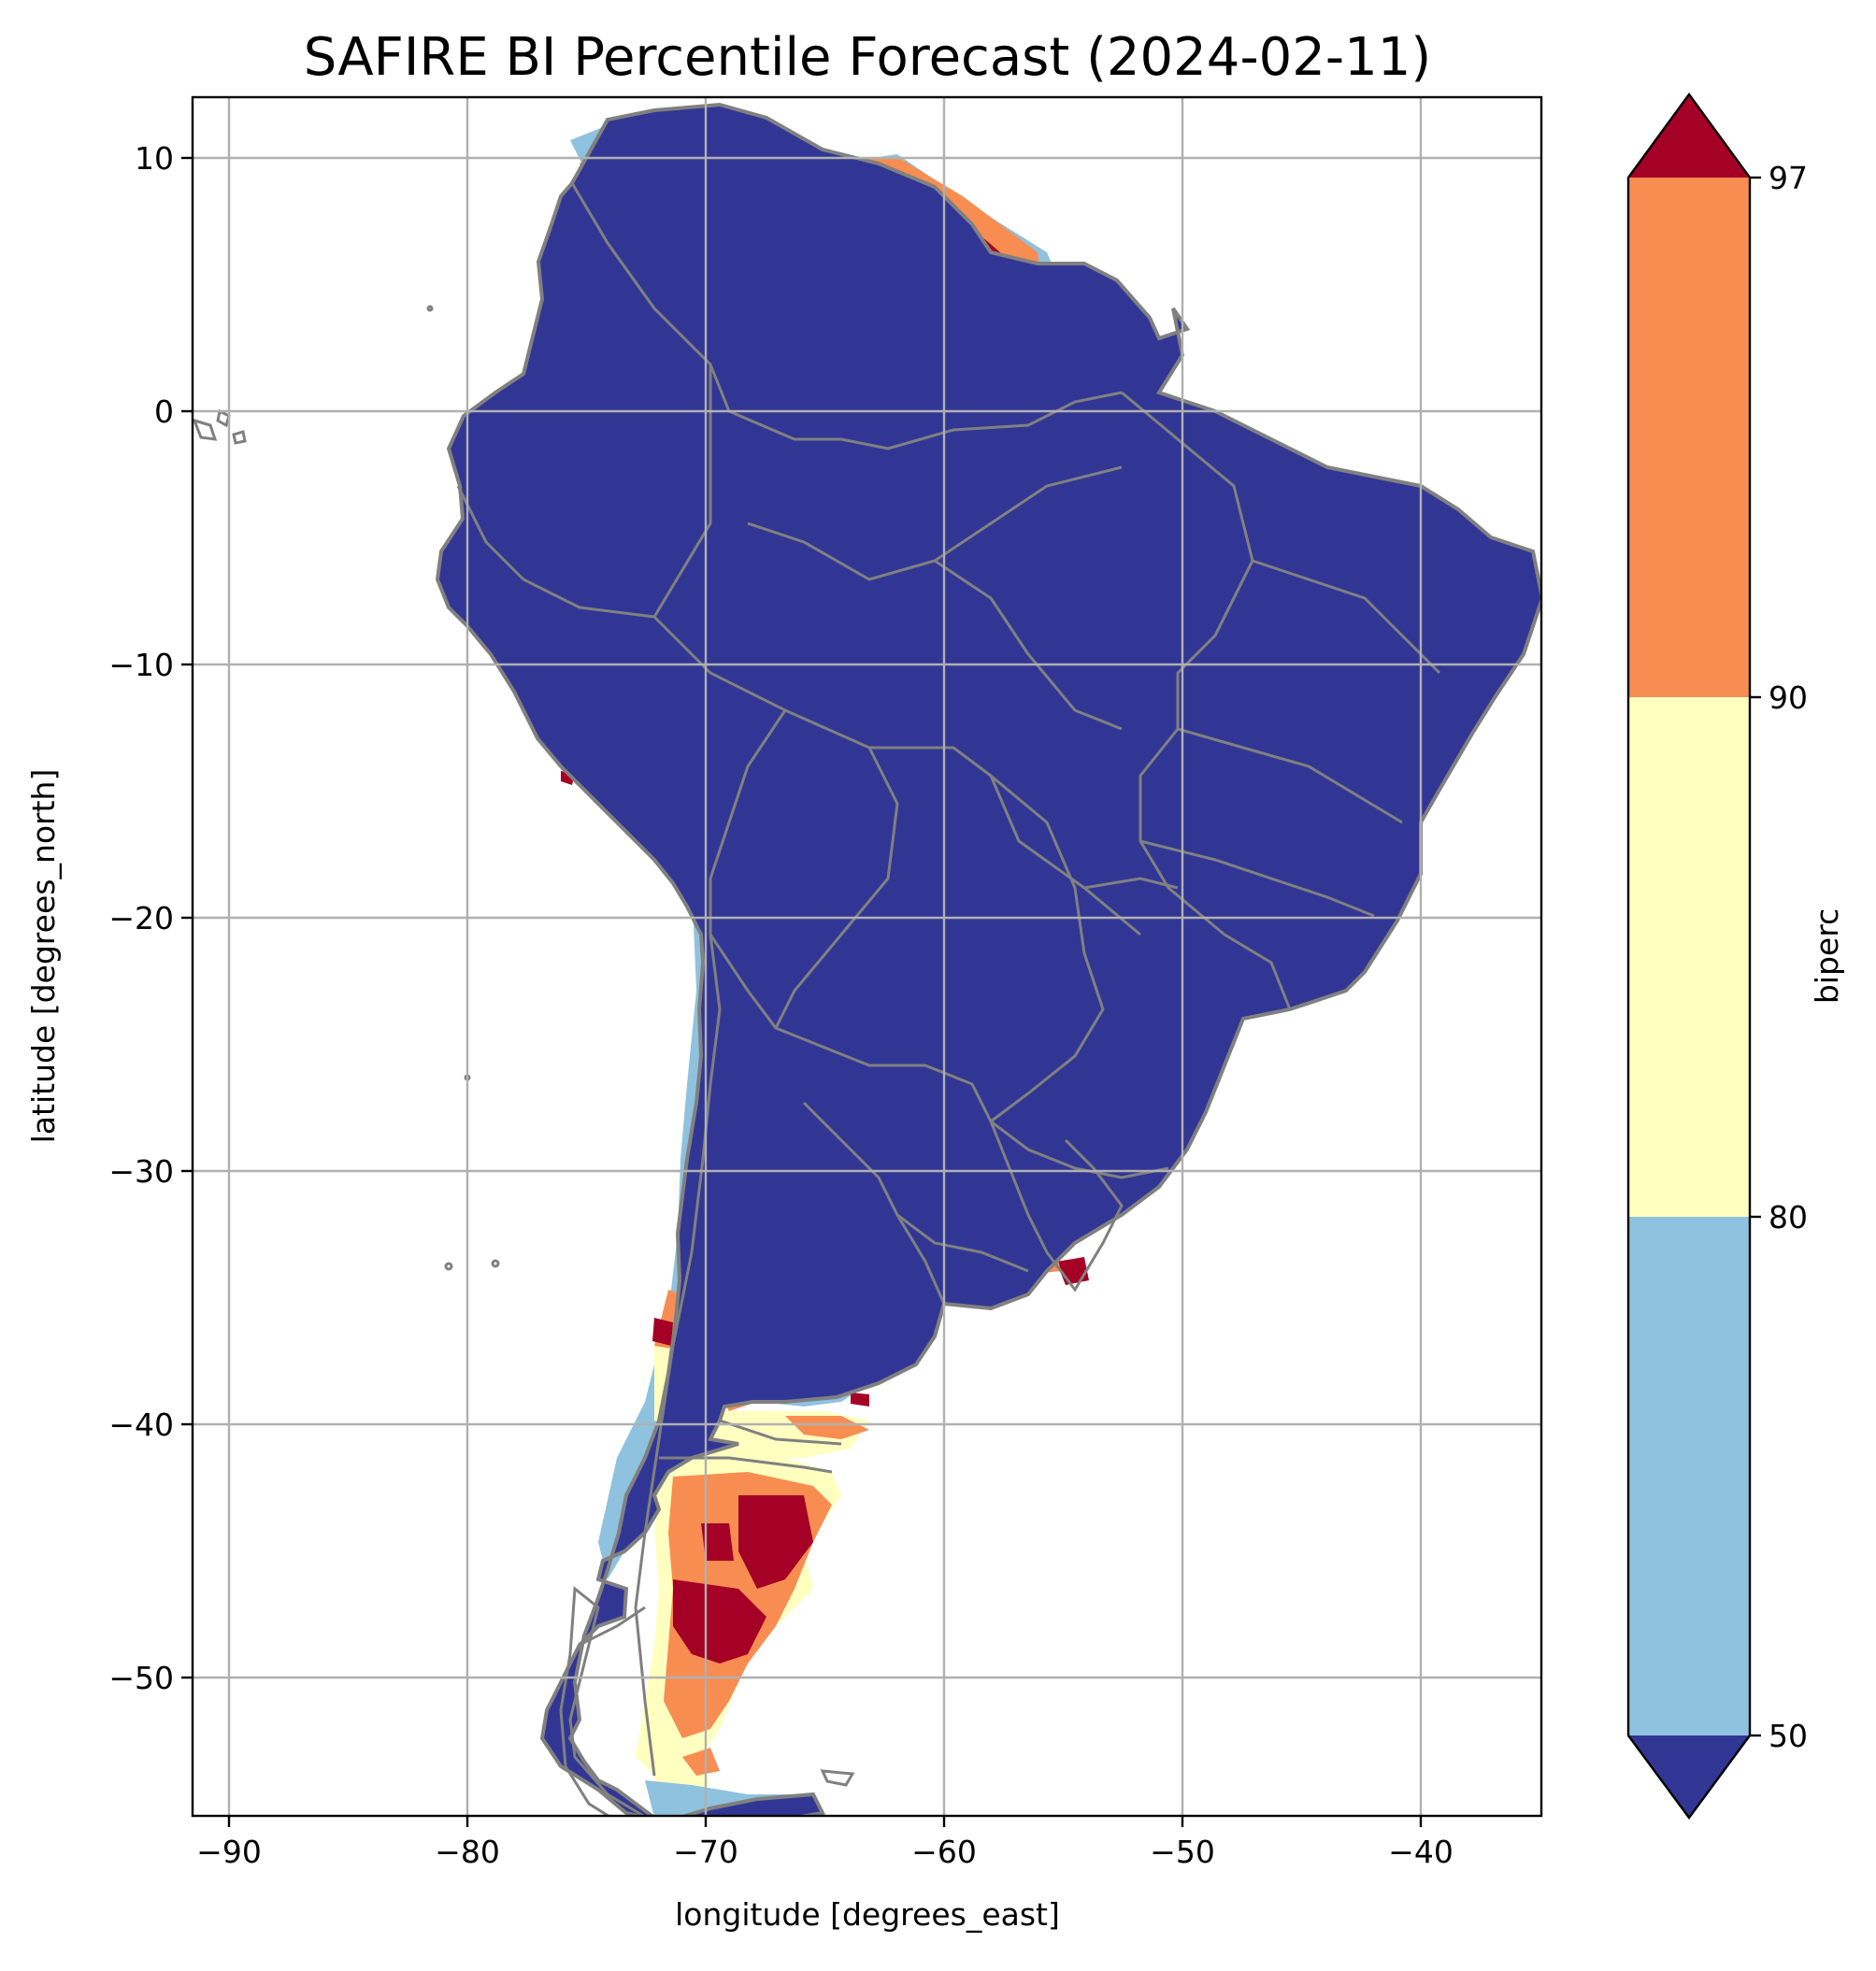 This screenshot has width=1876, height=1971. I want to click on y-tick-label: −50, so click(141, 1678).